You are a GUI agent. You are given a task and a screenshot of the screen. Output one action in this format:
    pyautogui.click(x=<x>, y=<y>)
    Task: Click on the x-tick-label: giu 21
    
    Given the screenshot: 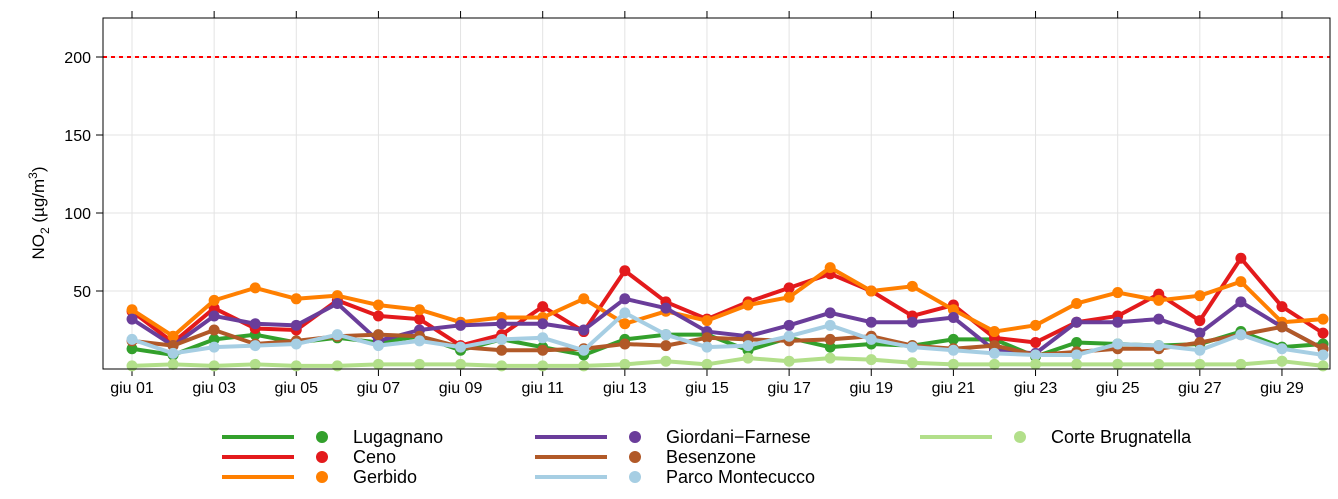 What is the action you would take?
    pyautogui.click(x=954, y=388)
    